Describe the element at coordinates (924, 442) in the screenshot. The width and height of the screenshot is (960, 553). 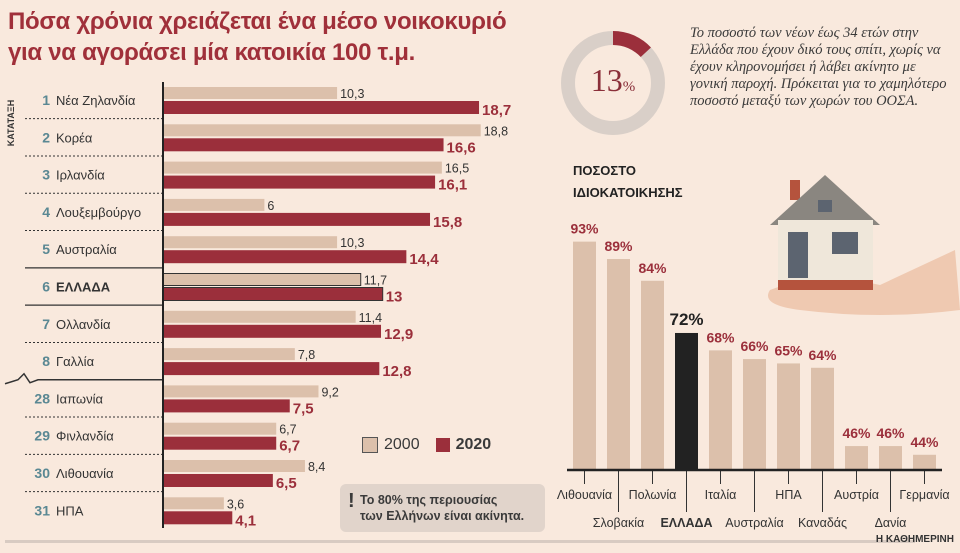
I see `ownership-value-label: 44%` at that location.